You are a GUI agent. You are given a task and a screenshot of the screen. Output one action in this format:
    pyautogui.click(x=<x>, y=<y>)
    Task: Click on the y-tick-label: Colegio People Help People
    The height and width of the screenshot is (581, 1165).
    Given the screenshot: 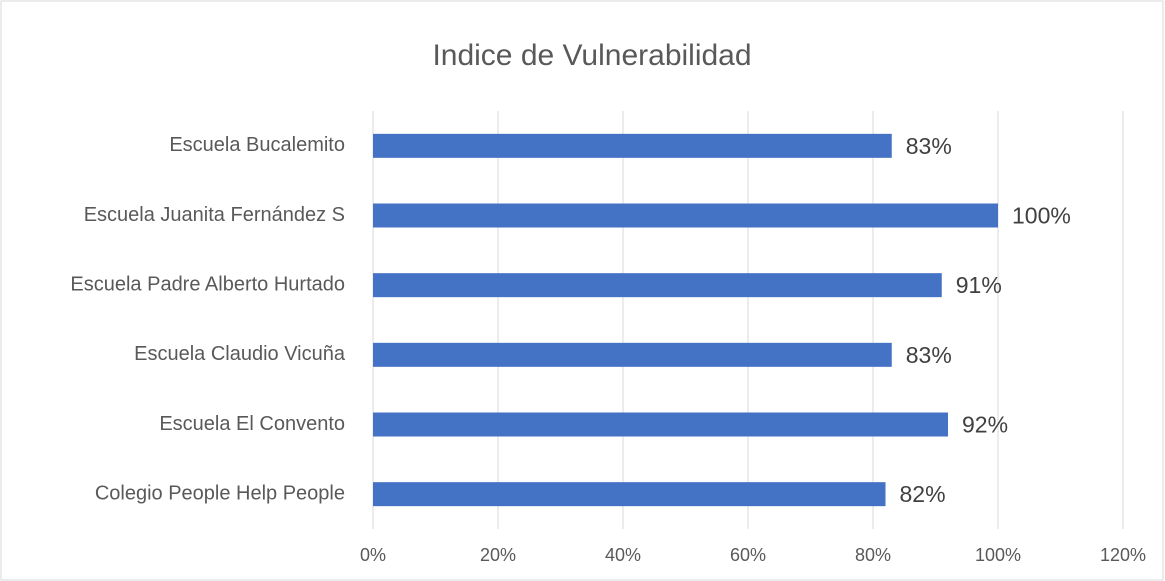 What is the action you would take?
    pyautogui.click(x=220, y=493)
    